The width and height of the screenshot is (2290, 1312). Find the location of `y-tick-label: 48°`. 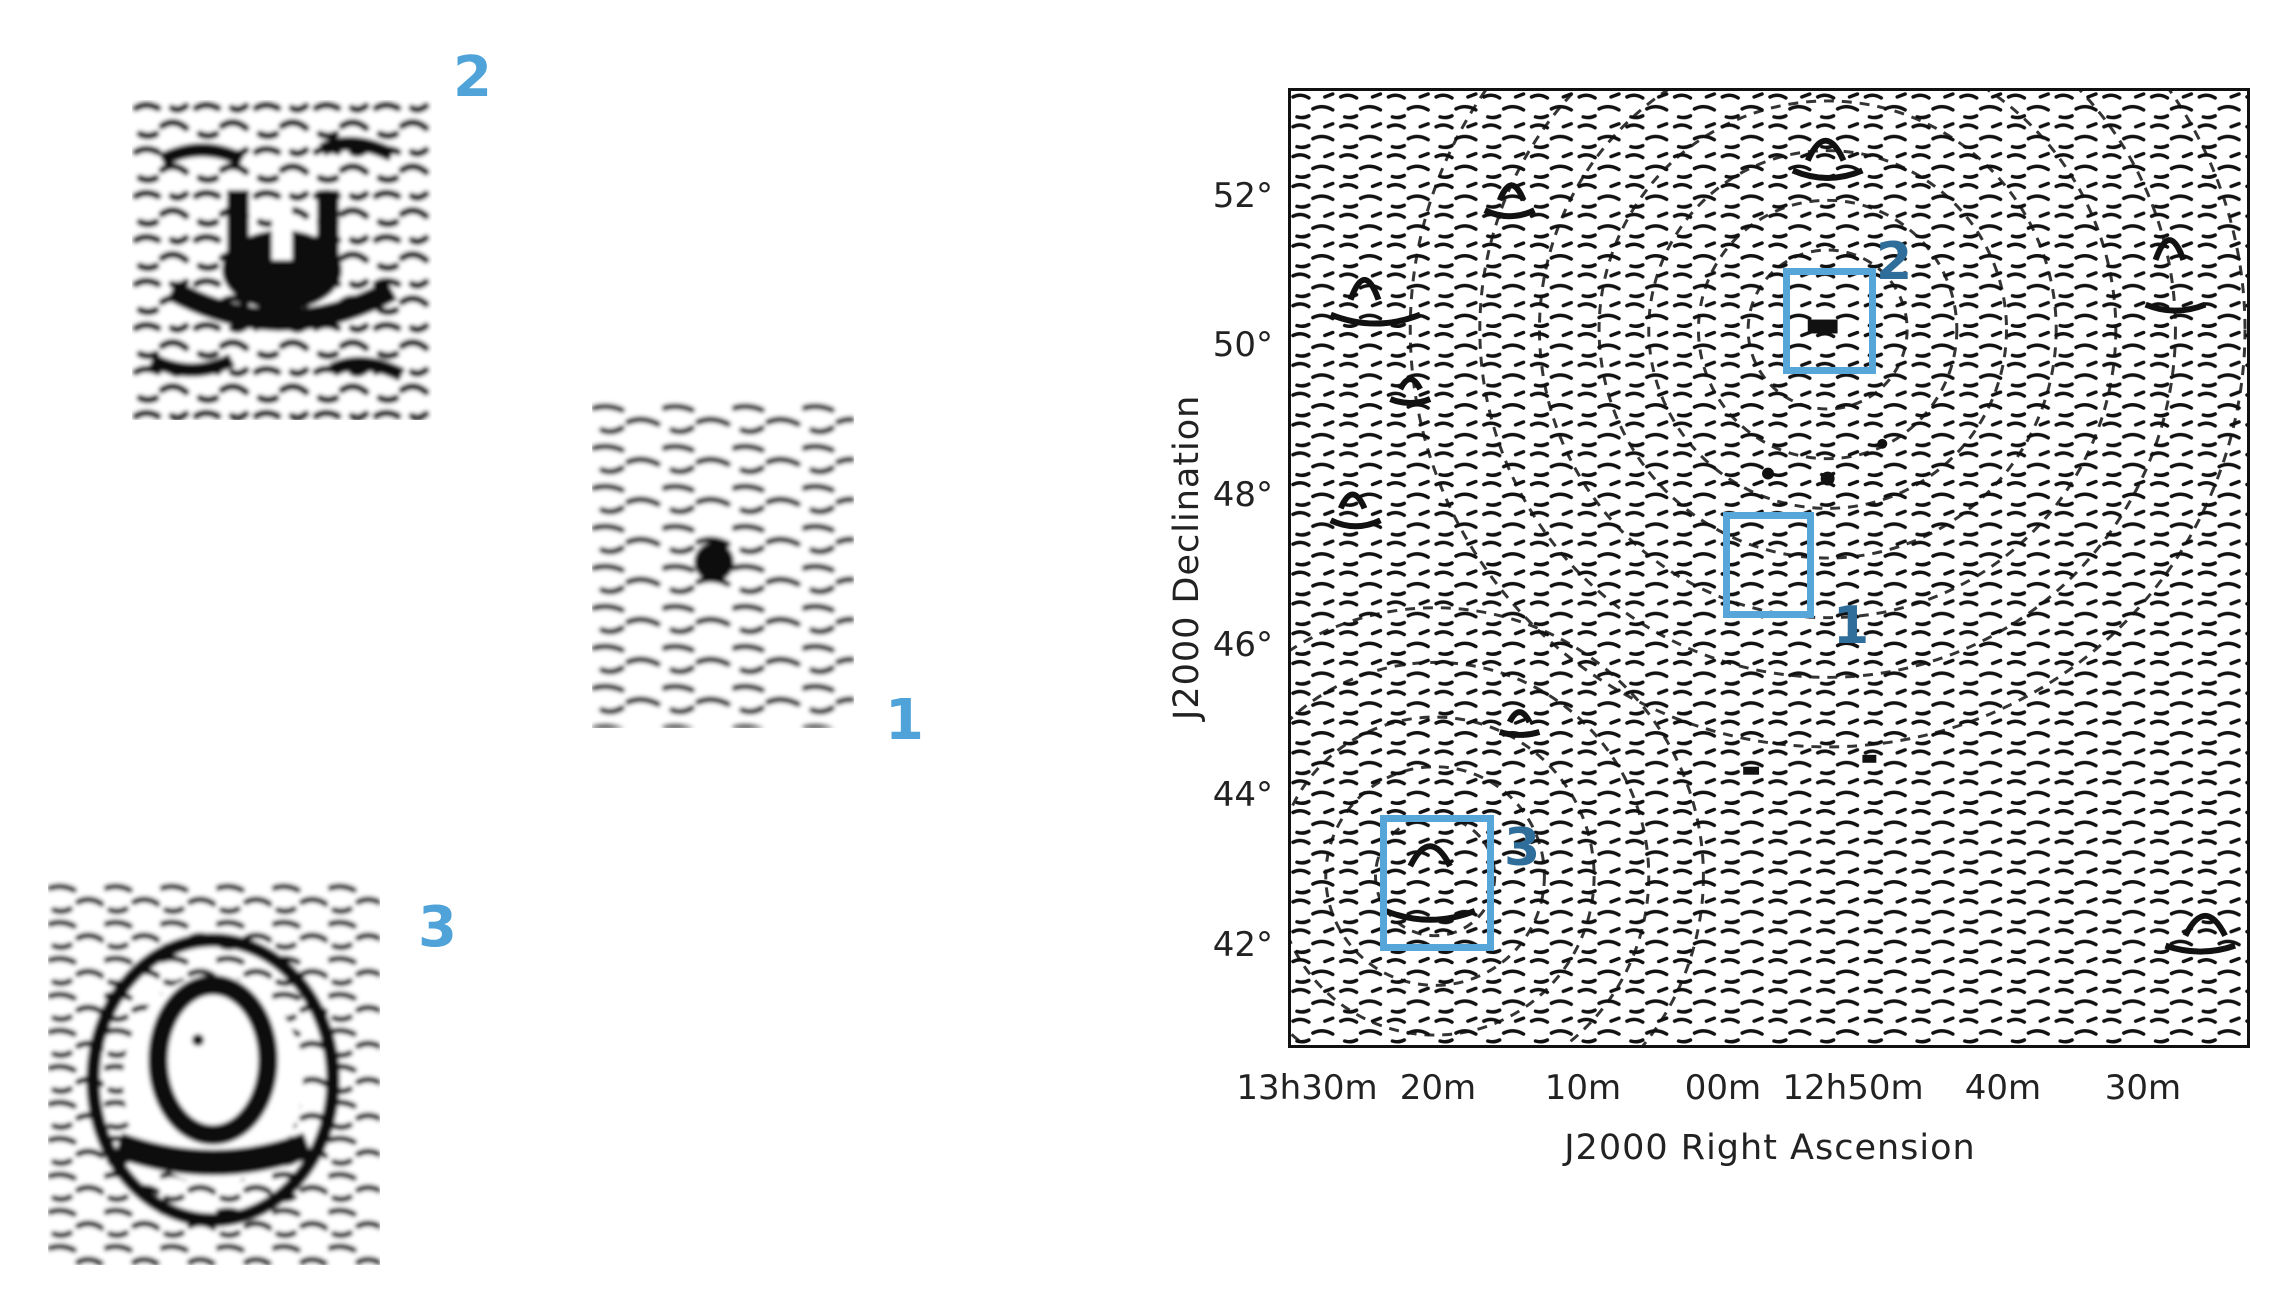

y-tick-label: 48° is located at coordinates (1242, 495).